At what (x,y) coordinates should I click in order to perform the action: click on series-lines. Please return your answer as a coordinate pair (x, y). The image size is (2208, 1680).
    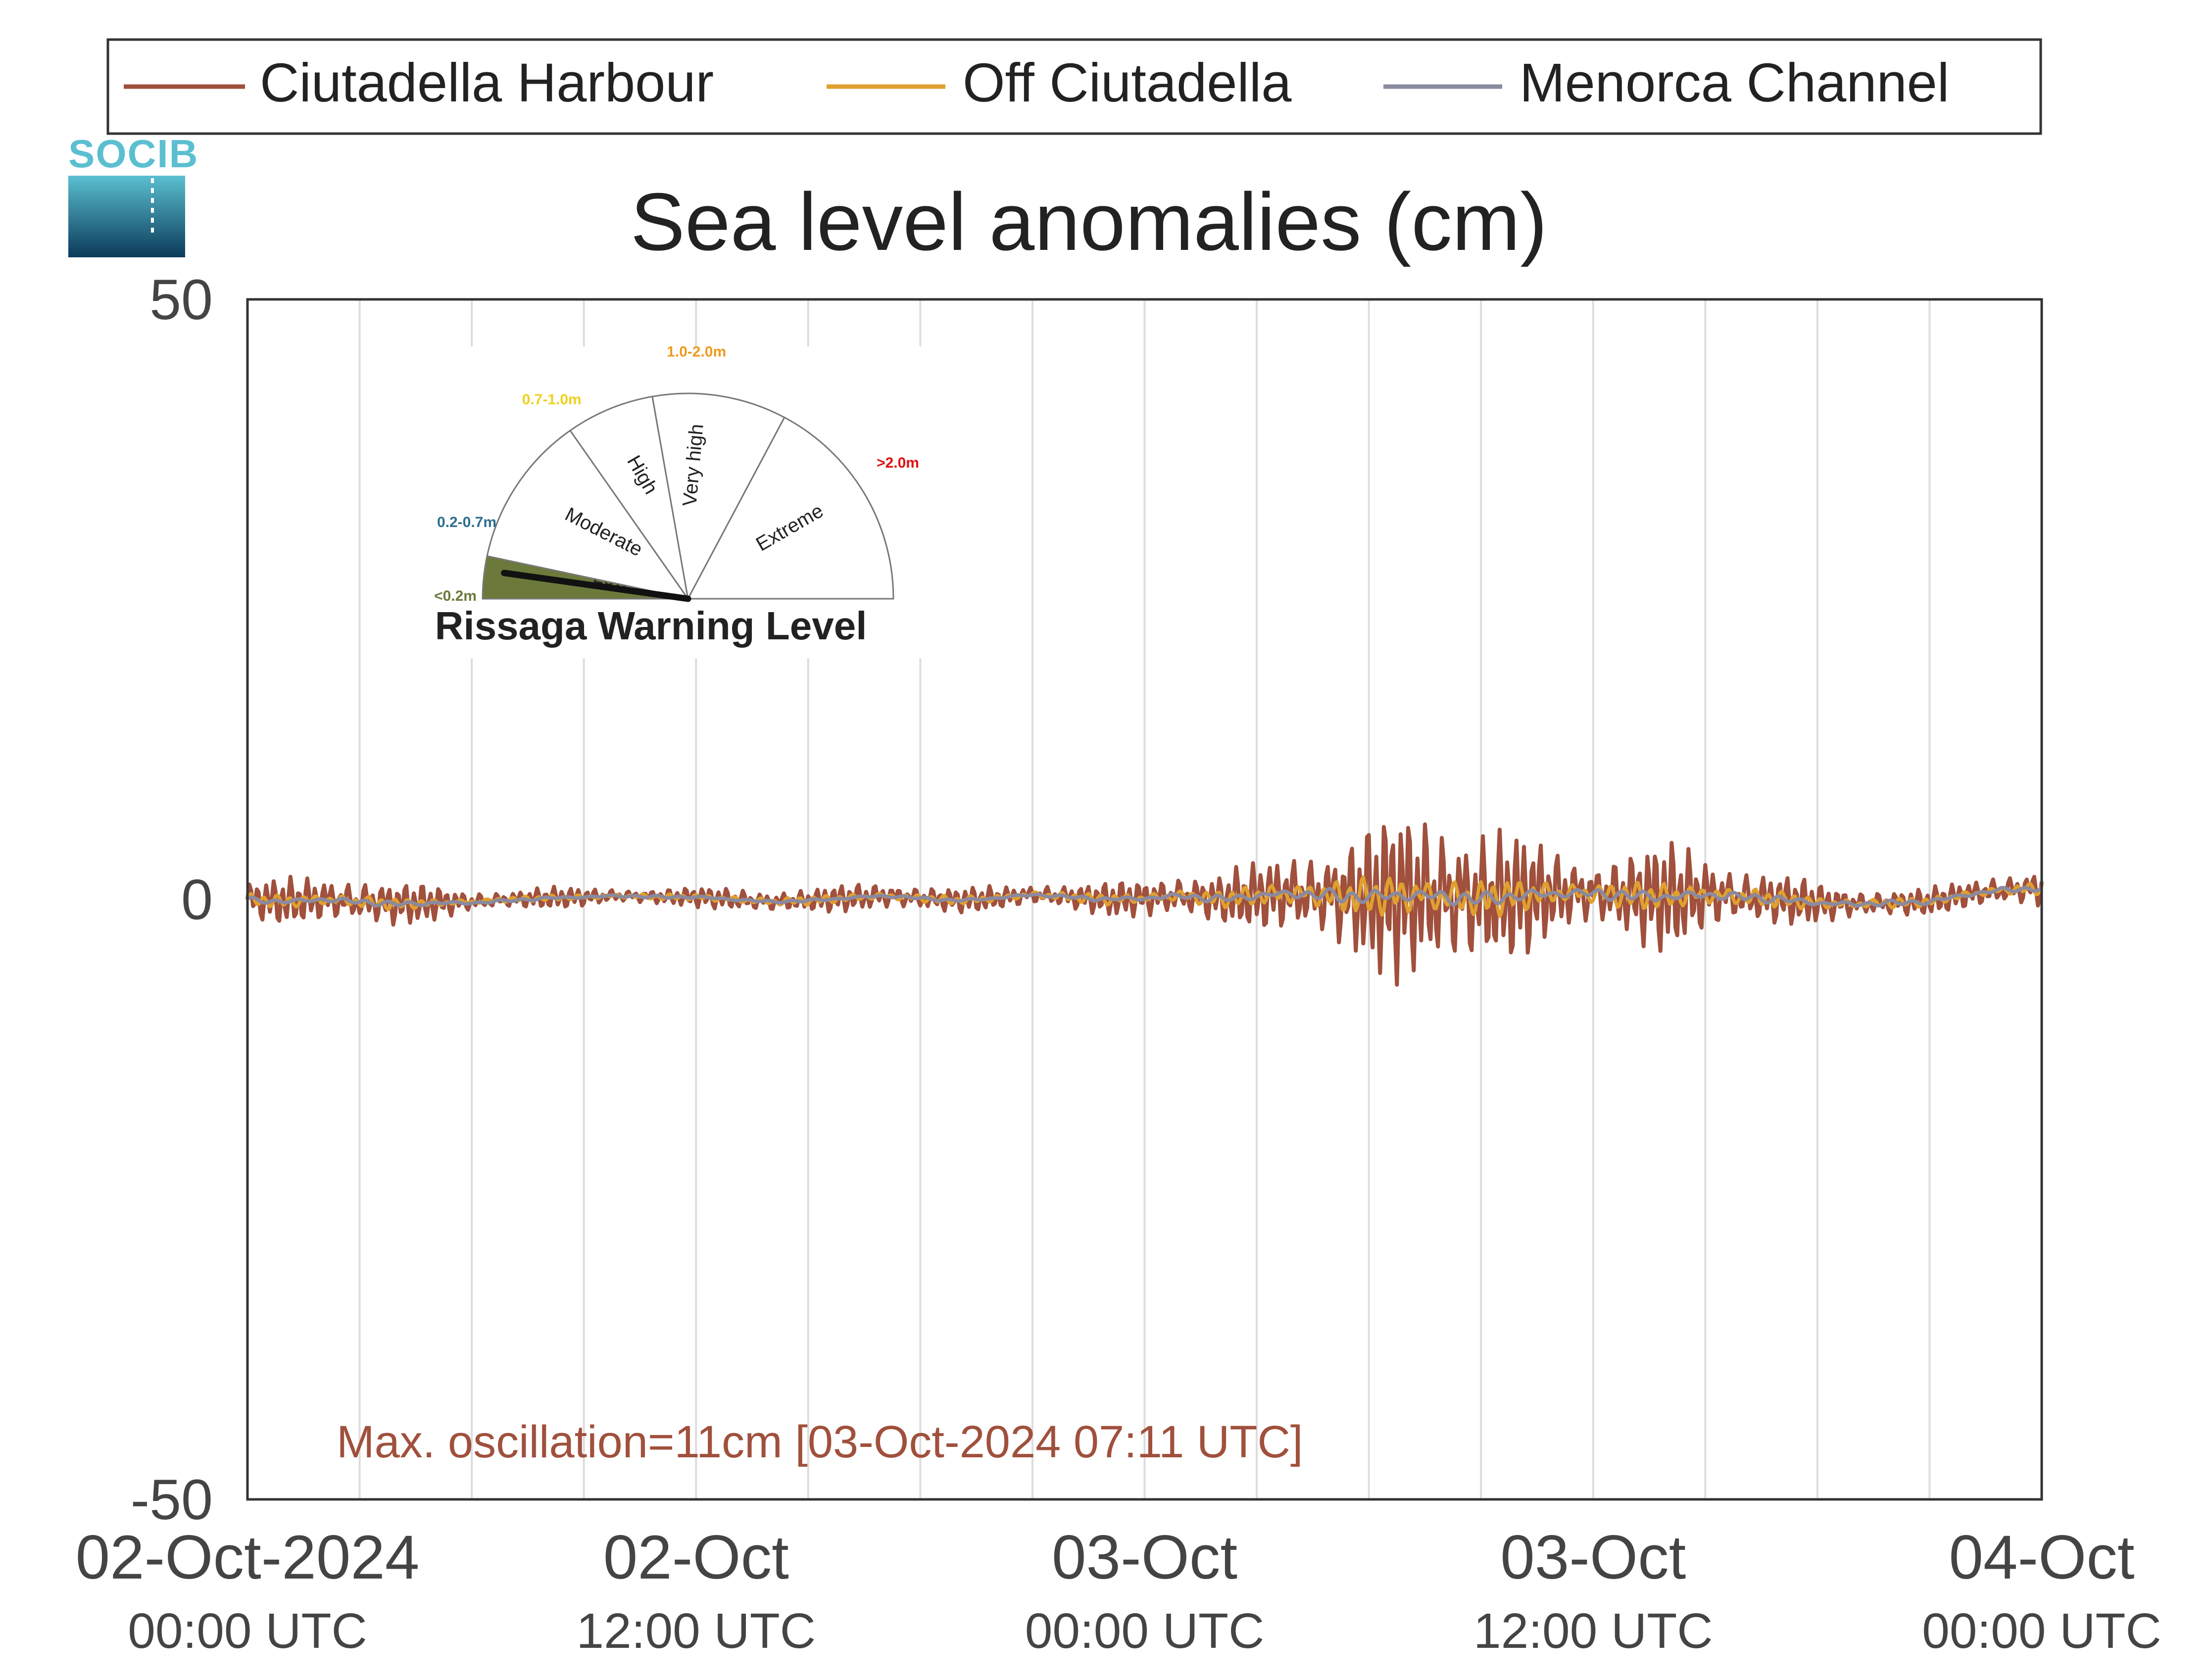
    Looking at the image, I should click on (1145, 905).